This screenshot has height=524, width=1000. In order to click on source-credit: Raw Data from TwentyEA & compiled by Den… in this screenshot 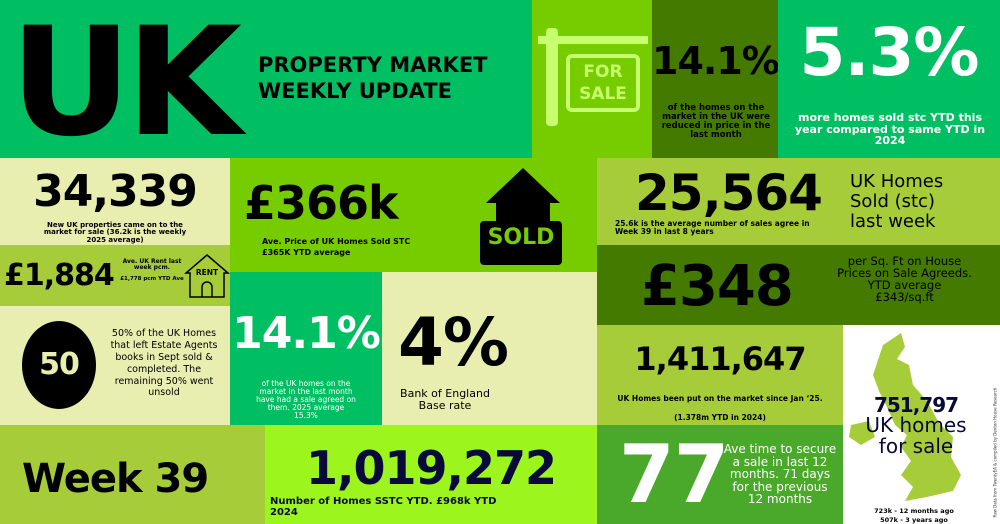, I will do `click(995, 452)`.